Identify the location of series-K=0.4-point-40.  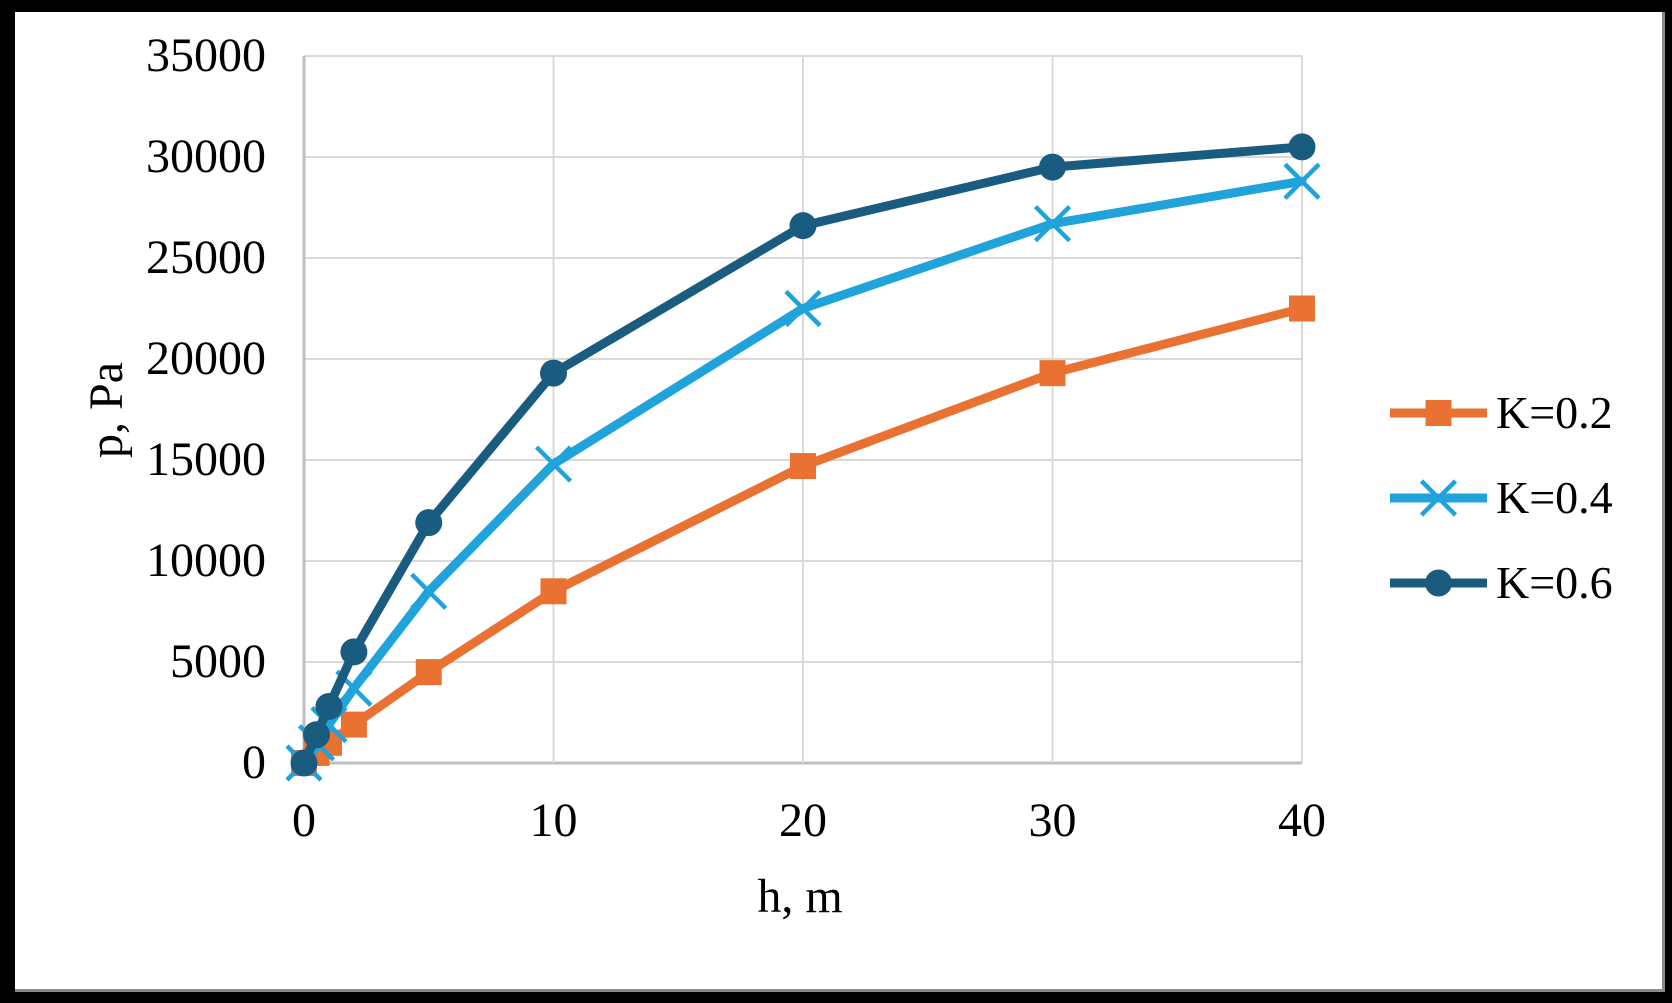
(1302, 181).